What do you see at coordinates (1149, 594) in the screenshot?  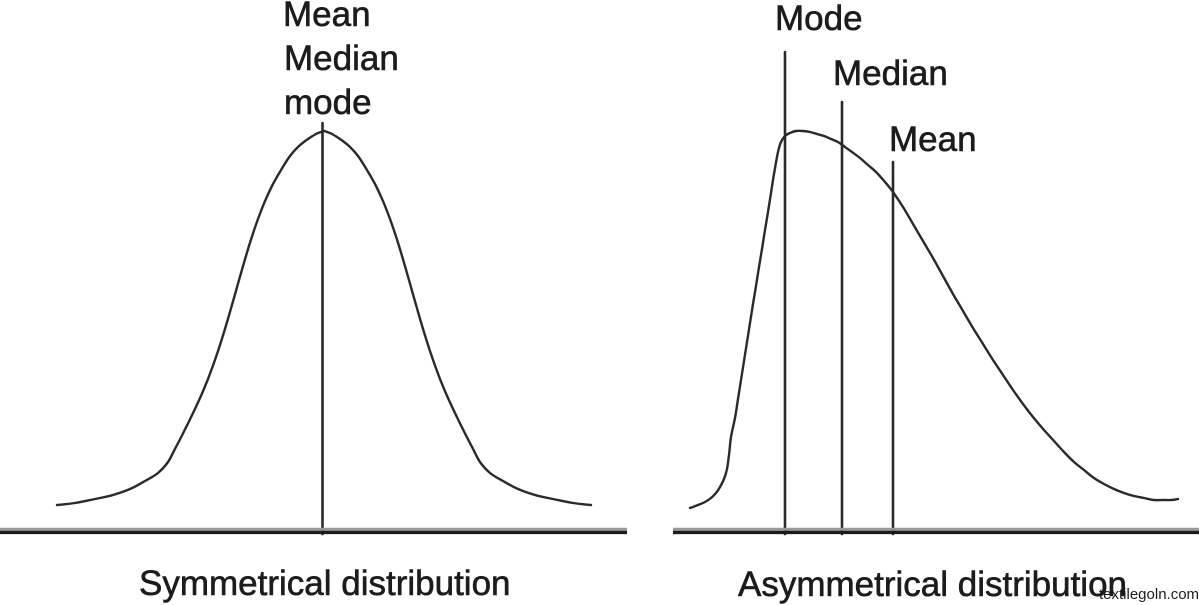 I see `svg-text: textilegoln.com` at bounding box center [1149, 594].